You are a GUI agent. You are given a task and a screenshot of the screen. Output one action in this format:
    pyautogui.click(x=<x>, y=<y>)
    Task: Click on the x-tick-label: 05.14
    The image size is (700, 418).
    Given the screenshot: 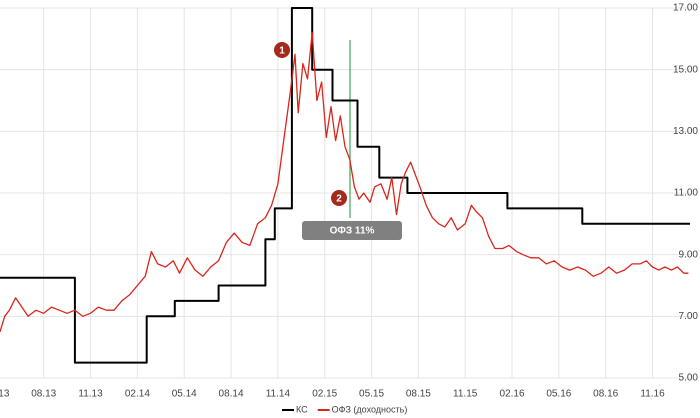 What is the action you would take?
    pyautogui.click(x=184, y=394)
    